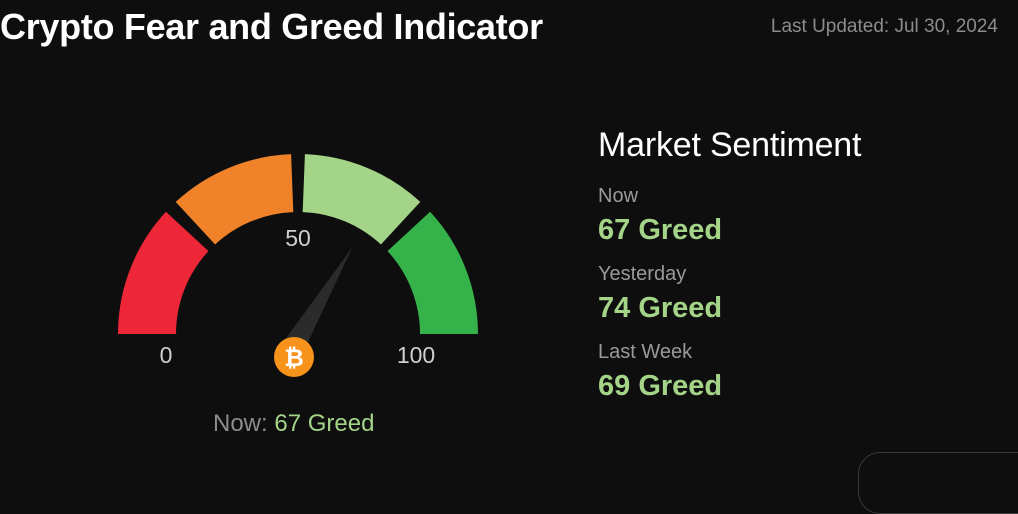 This screenshot has height=514, width=1018. I want to click on sentiment-row-last-week: Last Week 69 Greed, so click(798, 372).